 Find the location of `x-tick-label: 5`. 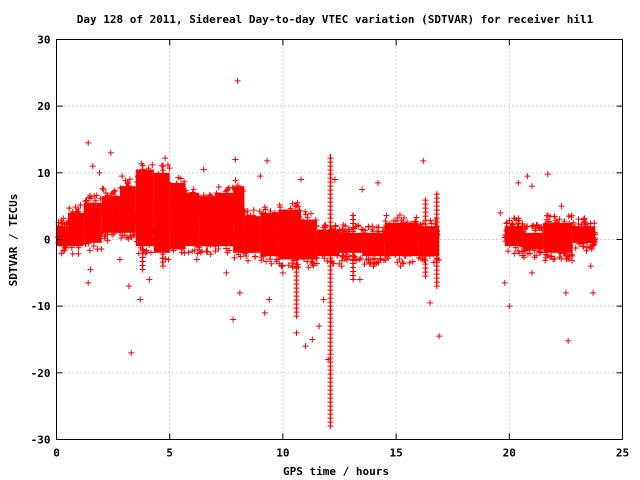

x-tick-label: 5 is located at coordinates (169, 453).